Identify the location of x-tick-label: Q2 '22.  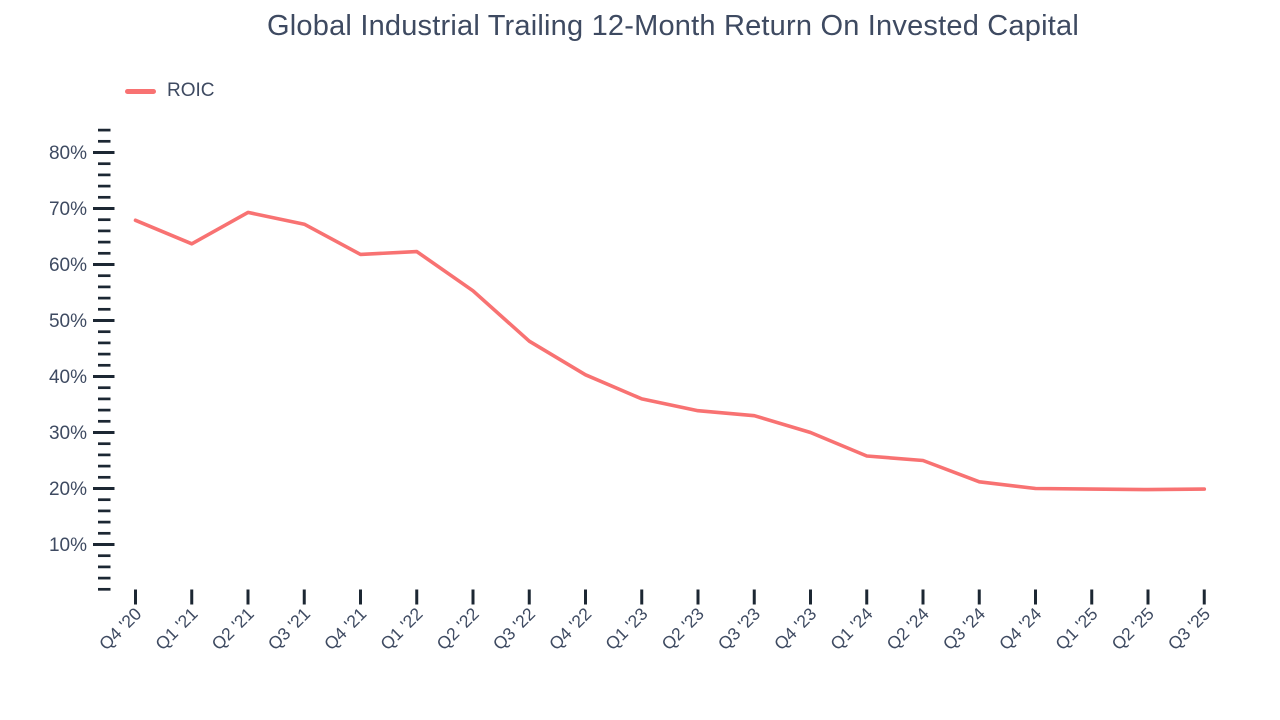
(458, 629).